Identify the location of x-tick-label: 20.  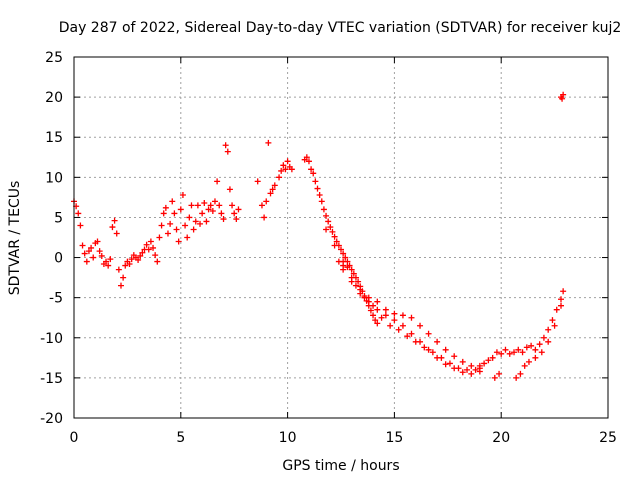
(501, 438).